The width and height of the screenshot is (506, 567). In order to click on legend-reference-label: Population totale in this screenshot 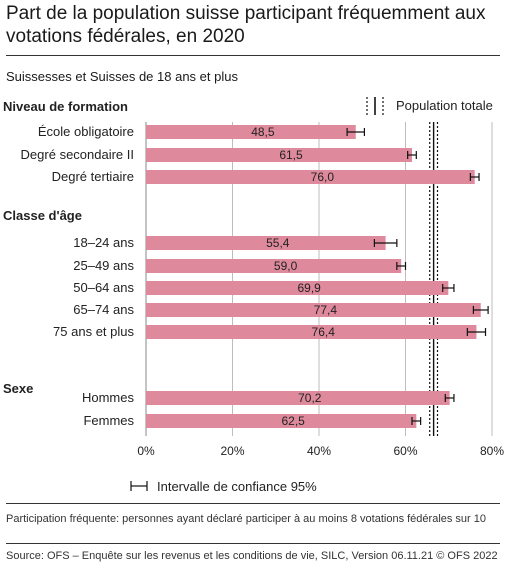, I will do `click(444, 105)`.